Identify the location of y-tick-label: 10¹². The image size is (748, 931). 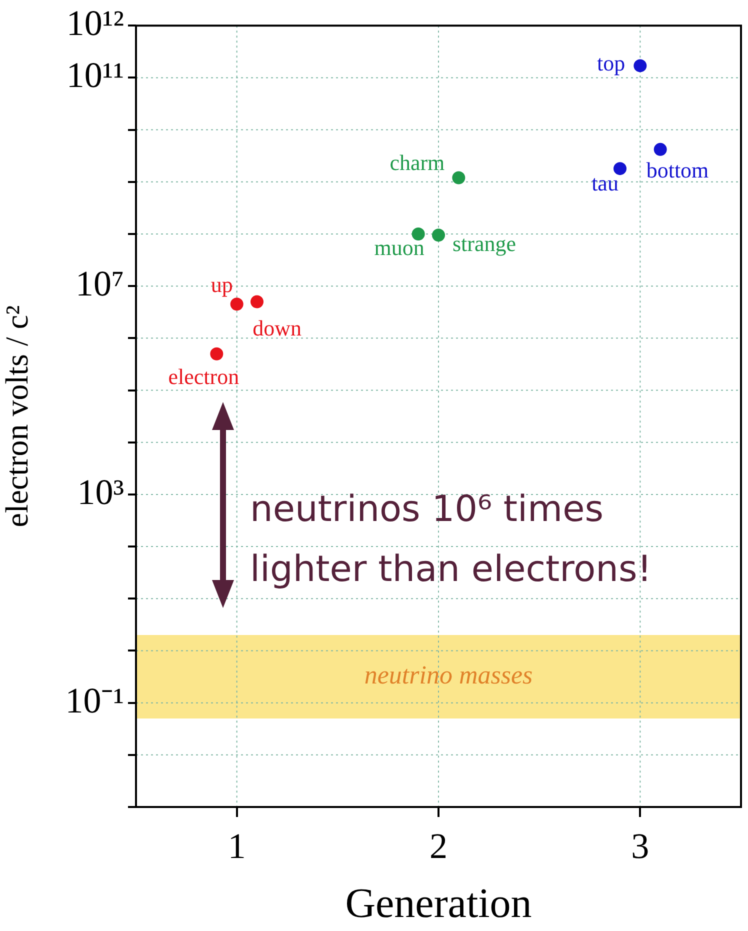
(95, 23).